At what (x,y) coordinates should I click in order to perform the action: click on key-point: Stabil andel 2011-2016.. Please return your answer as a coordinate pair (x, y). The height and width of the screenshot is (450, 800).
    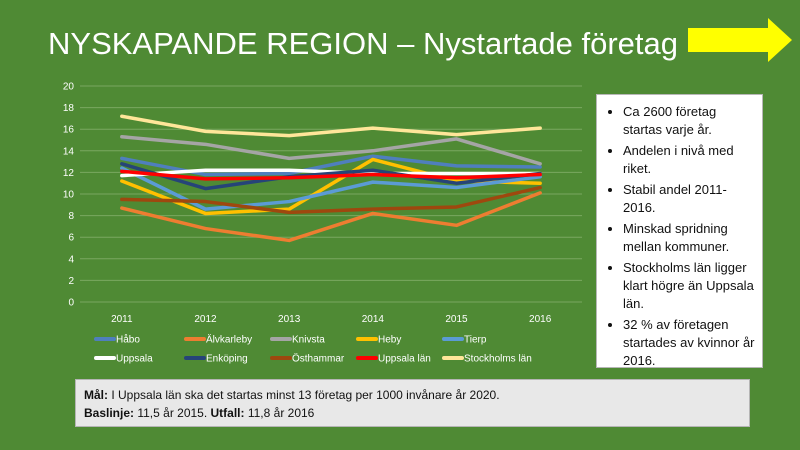
    Looking at the image, I should click on (689, 199).